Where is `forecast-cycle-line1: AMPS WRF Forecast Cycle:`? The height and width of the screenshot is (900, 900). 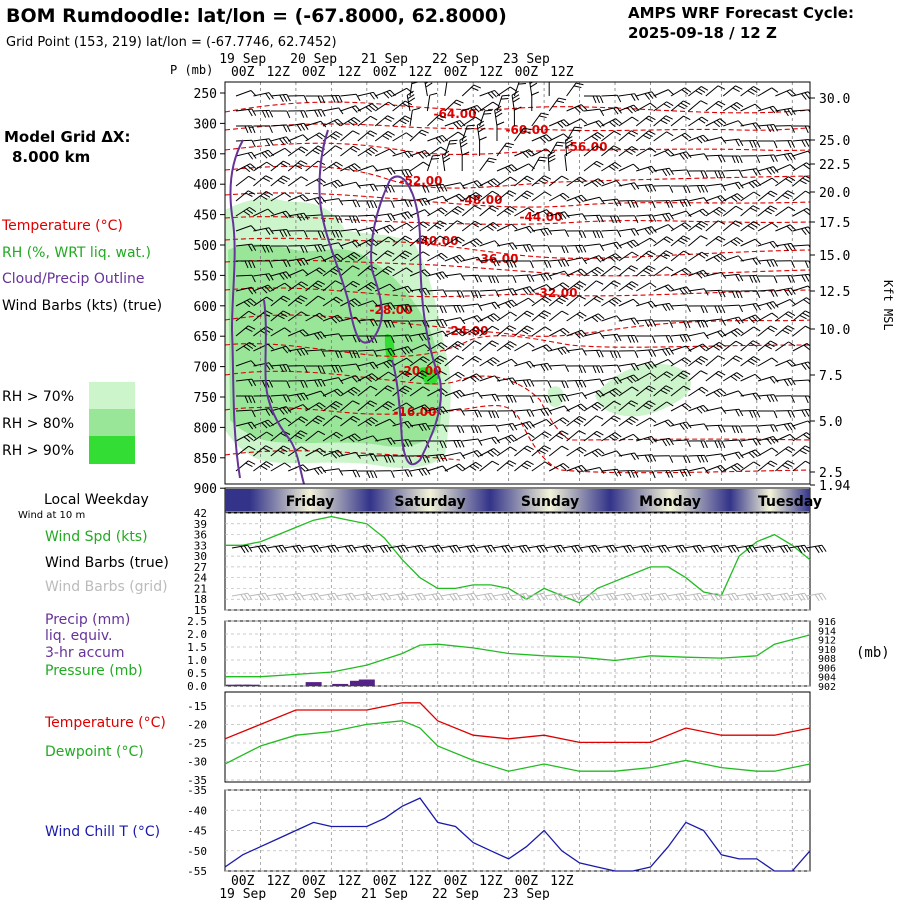 forecast-cycle-line1: AMPS WRF Forecast Cycle: is located at coordinates (741, 13).